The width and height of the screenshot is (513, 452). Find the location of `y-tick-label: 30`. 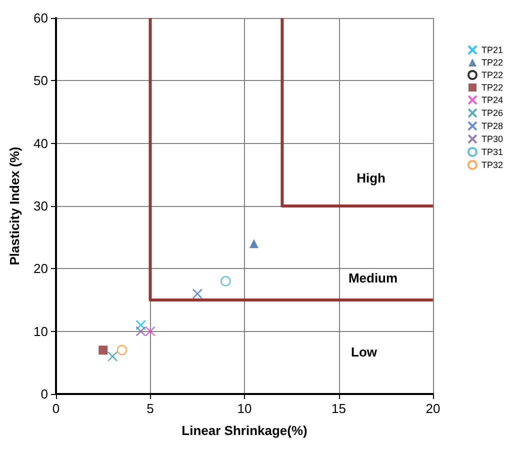

y-tick-label: 30 is located at coordinates (41, 206).